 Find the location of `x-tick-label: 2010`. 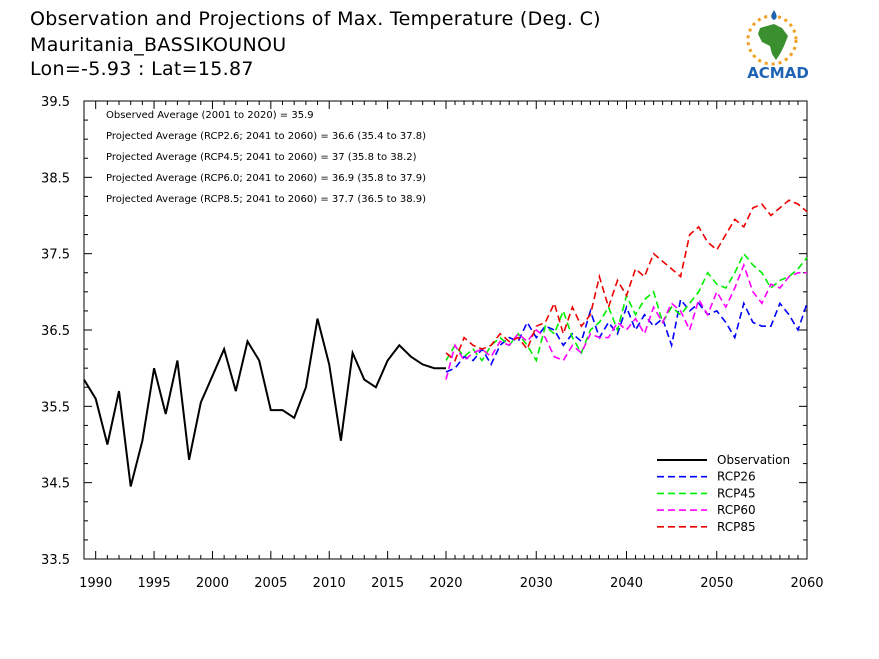

x-tick-label: 2010 is located at coordinates (329, 583).